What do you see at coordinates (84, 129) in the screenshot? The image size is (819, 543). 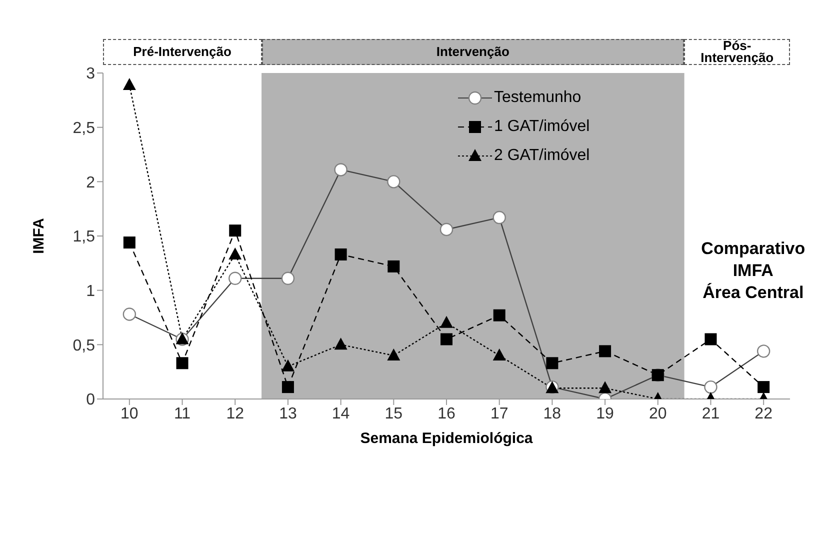 I see `y-tick-label: 2,5` at bounding box center [84, 129].